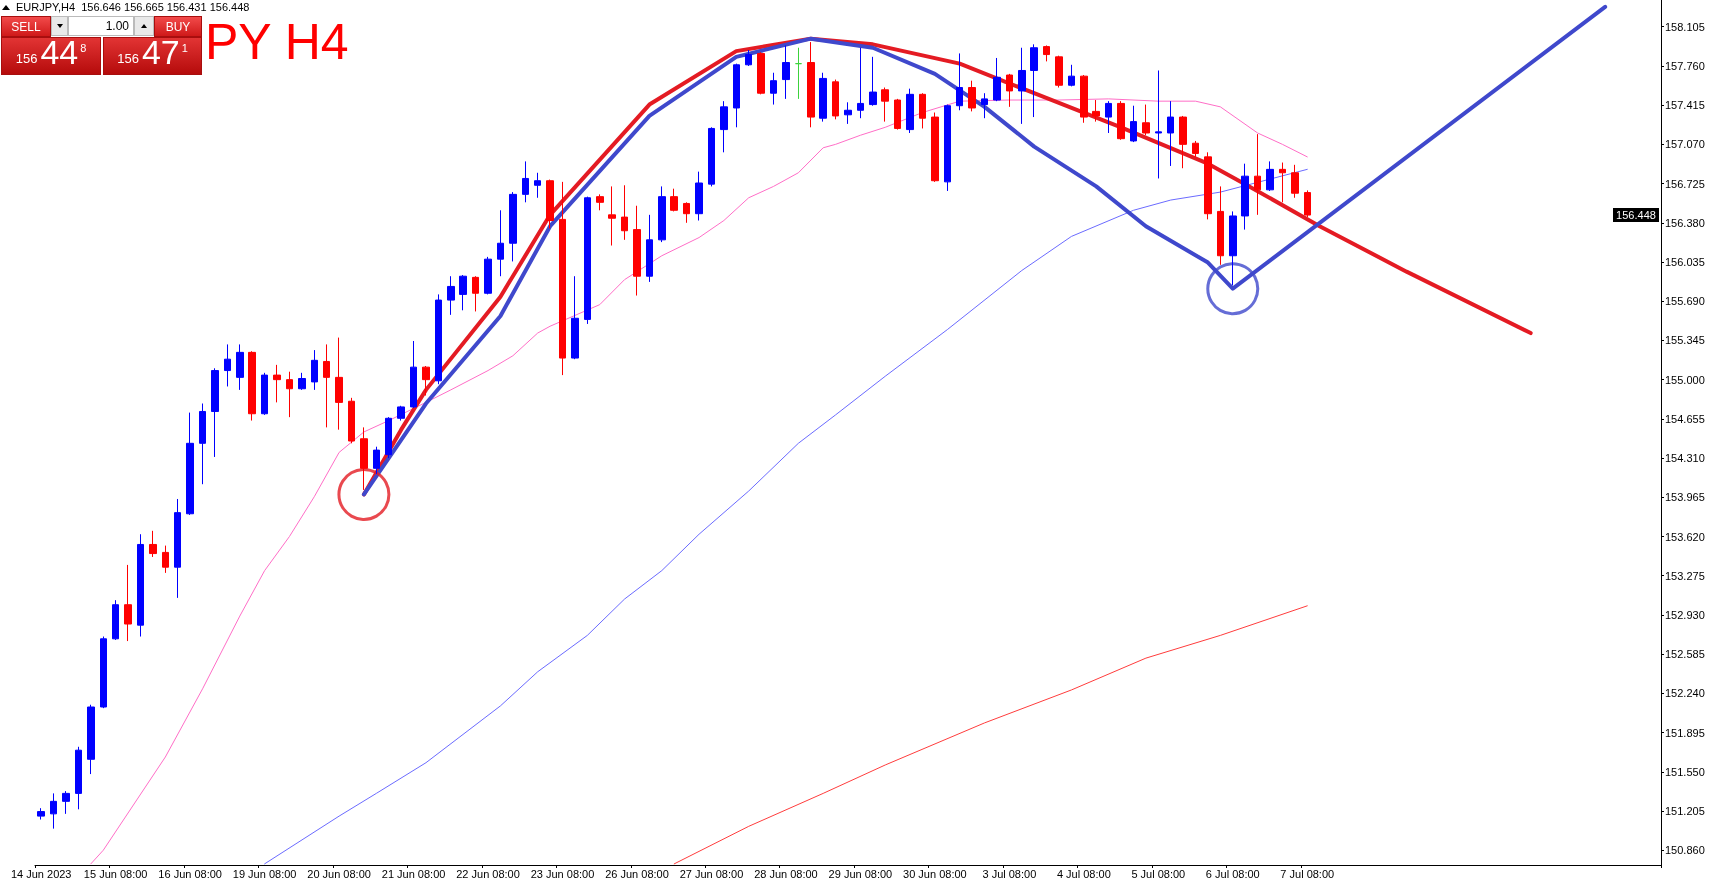  Describe the element at coordinates (1685, 811) in the screenshot. I see `y-tick-label: 151.205` at that location.